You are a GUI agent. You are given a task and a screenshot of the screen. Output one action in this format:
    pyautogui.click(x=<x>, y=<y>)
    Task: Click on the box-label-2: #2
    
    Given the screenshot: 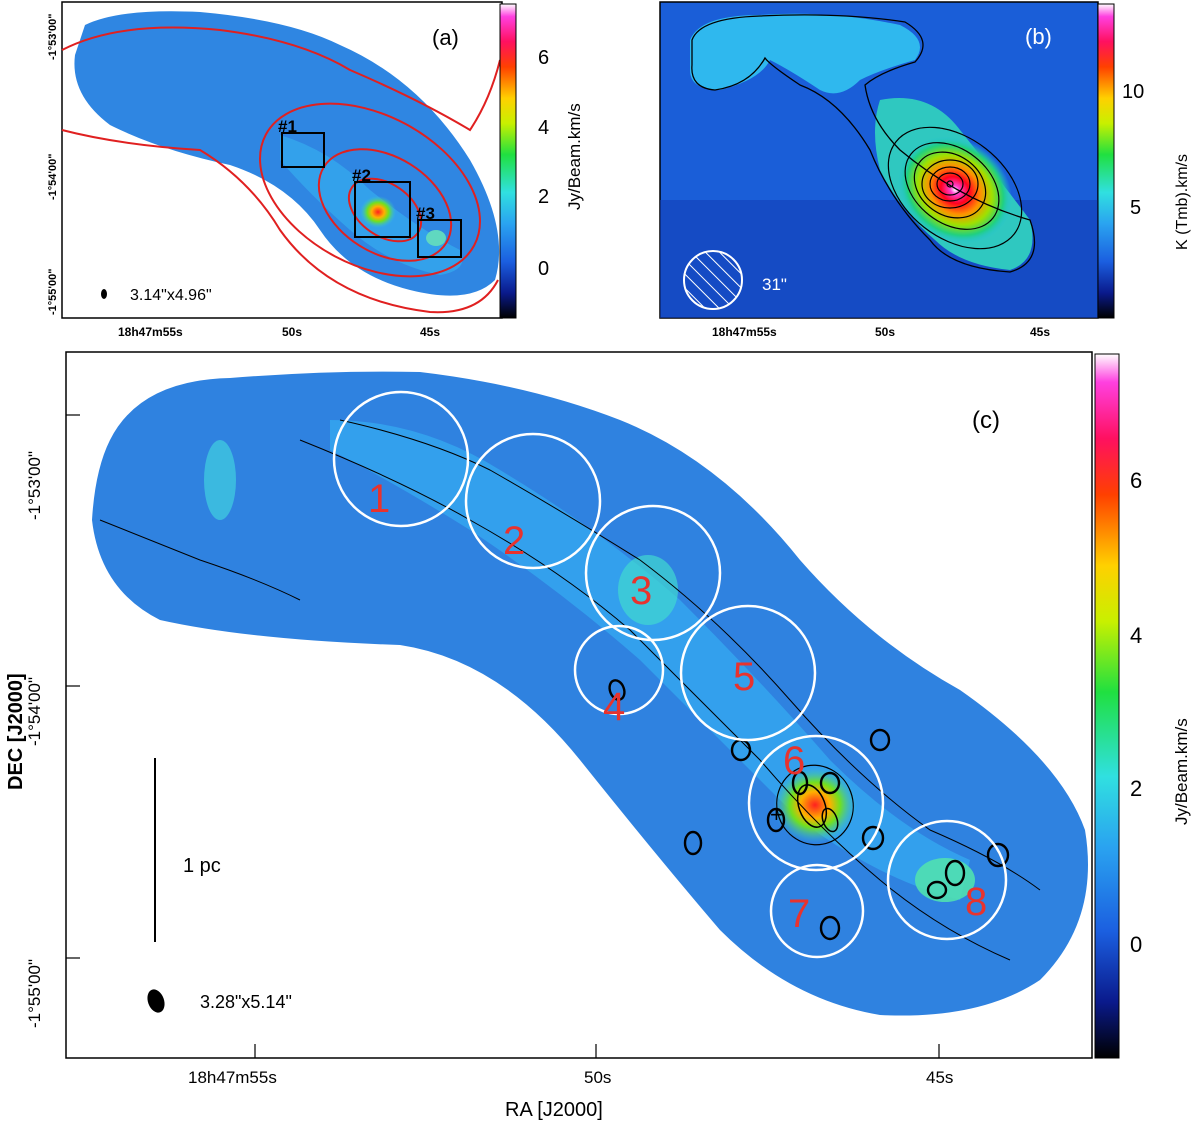 What is the action you would take?
    pyautogui.click(x=361, y=175)
    